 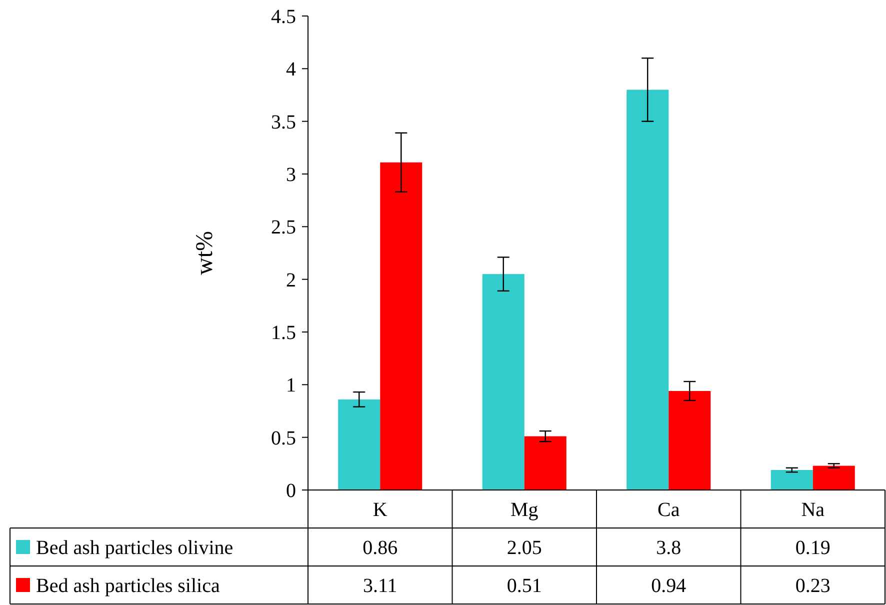 I want to click on data-label: 0.94, so click(x=668, y=586).